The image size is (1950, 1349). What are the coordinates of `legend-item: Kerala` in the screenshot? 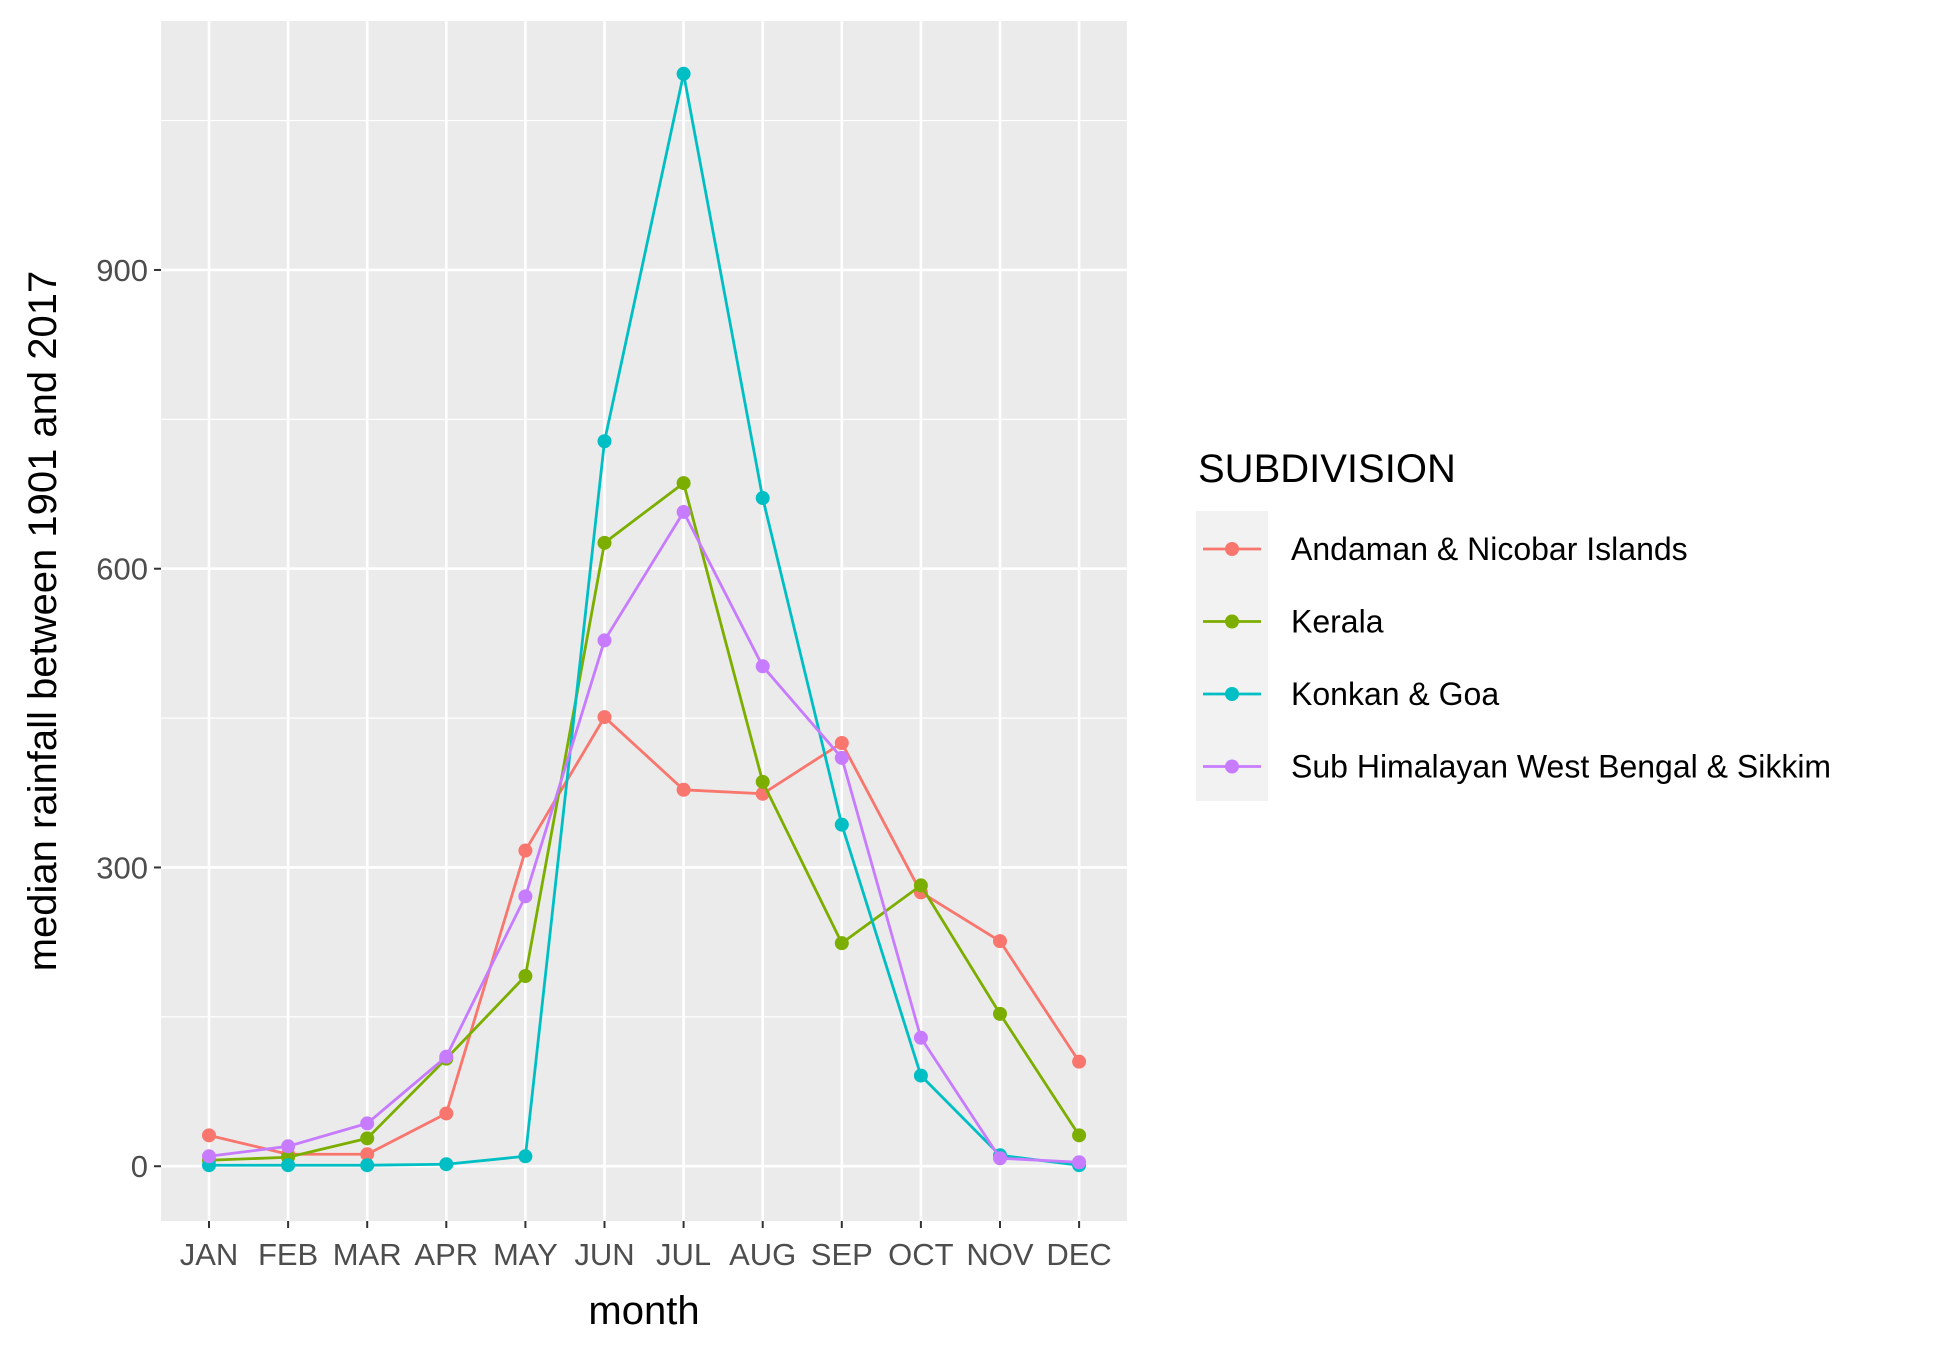 It's located at (1293, 622).